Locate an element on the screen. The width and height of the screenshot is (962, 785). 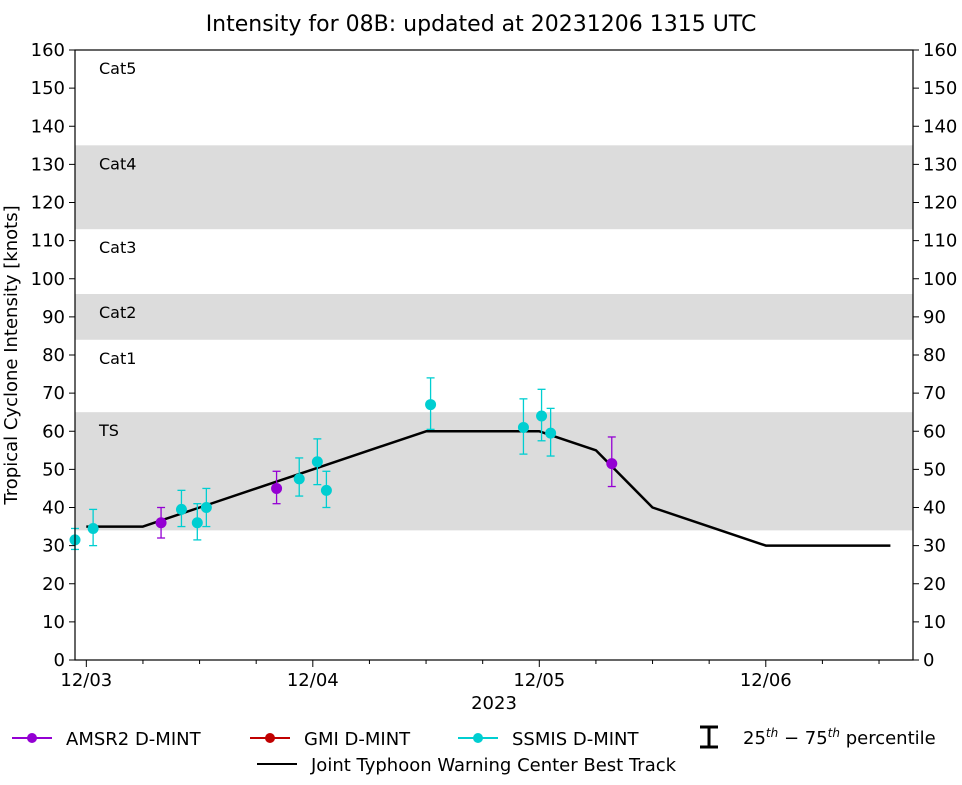
y-axis-left: 0 10 20 30 40 50 60 70 80 90 100 110 120 130 140 150 160 is located at coordinates (53, 355).